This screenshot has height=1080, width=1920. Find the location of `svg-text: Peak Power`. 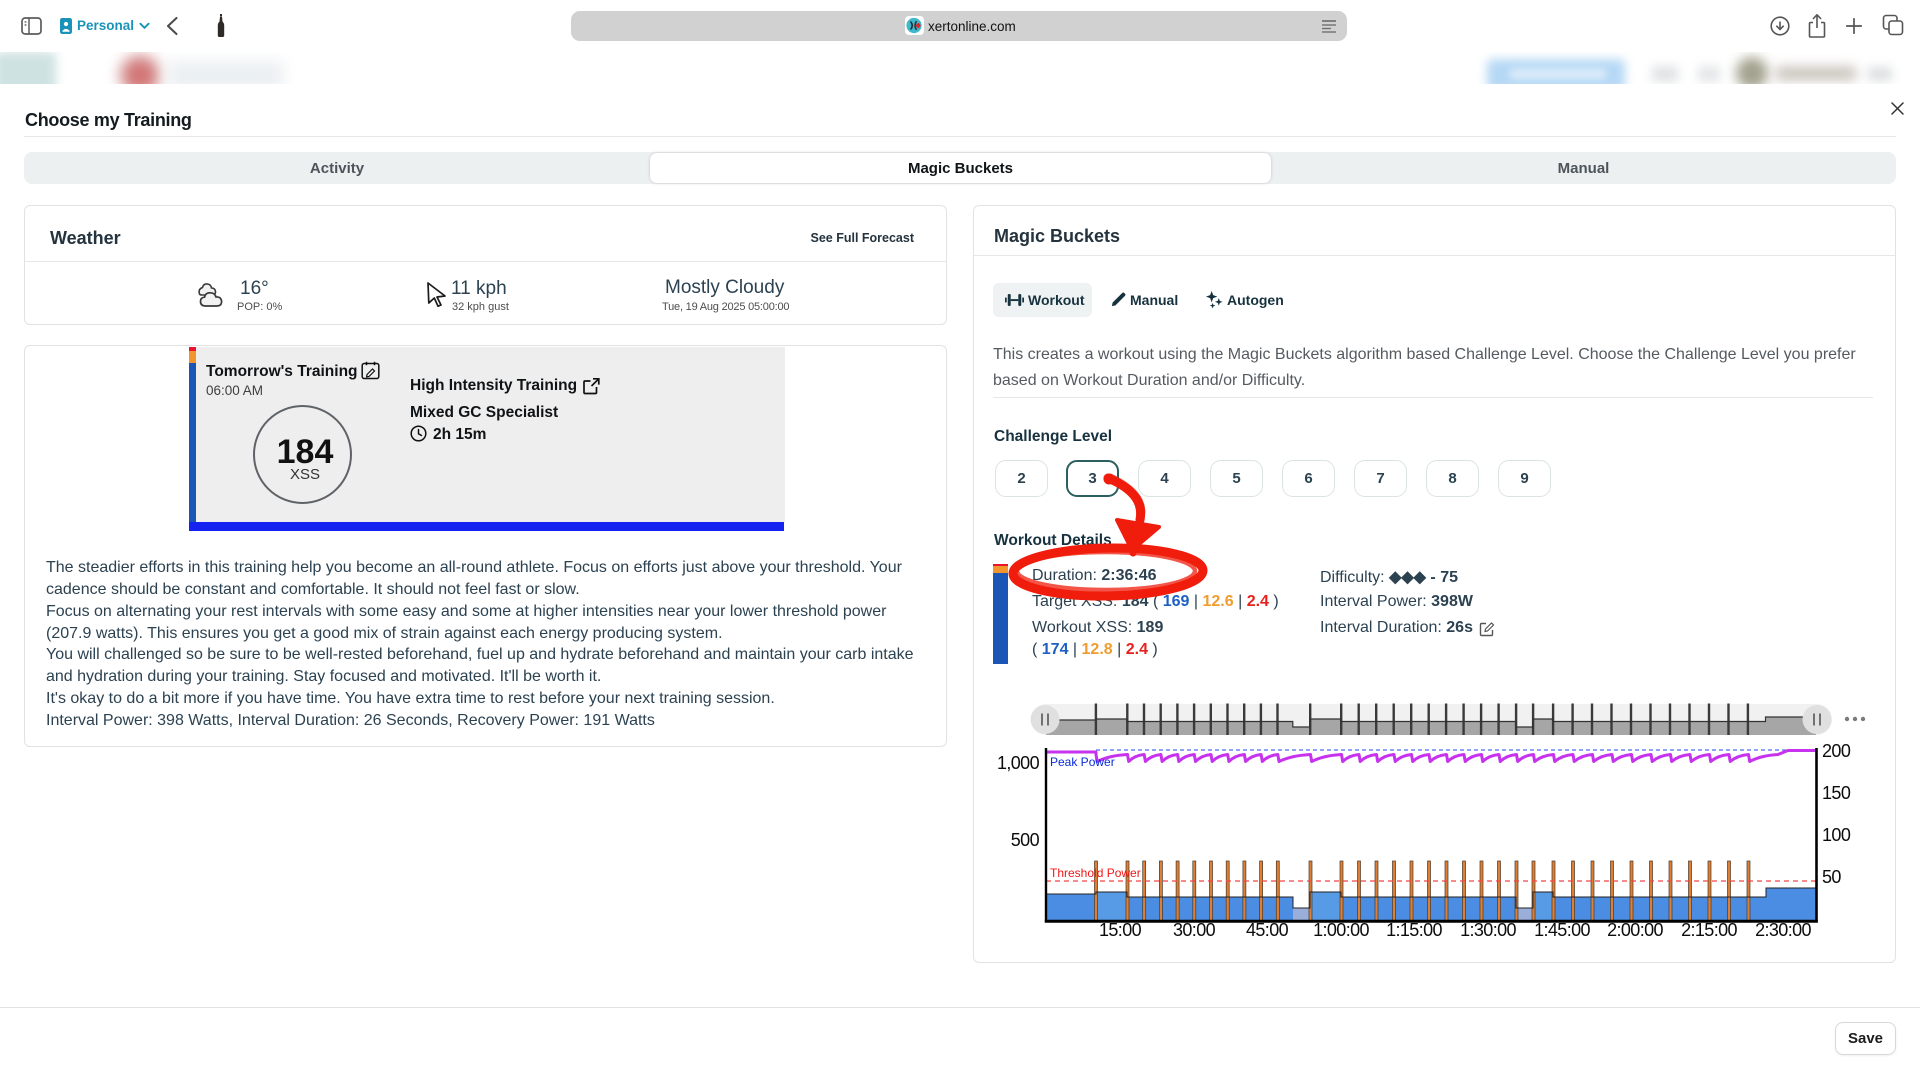

svg-text: Peak Power is located at coordinates (1082, 762).